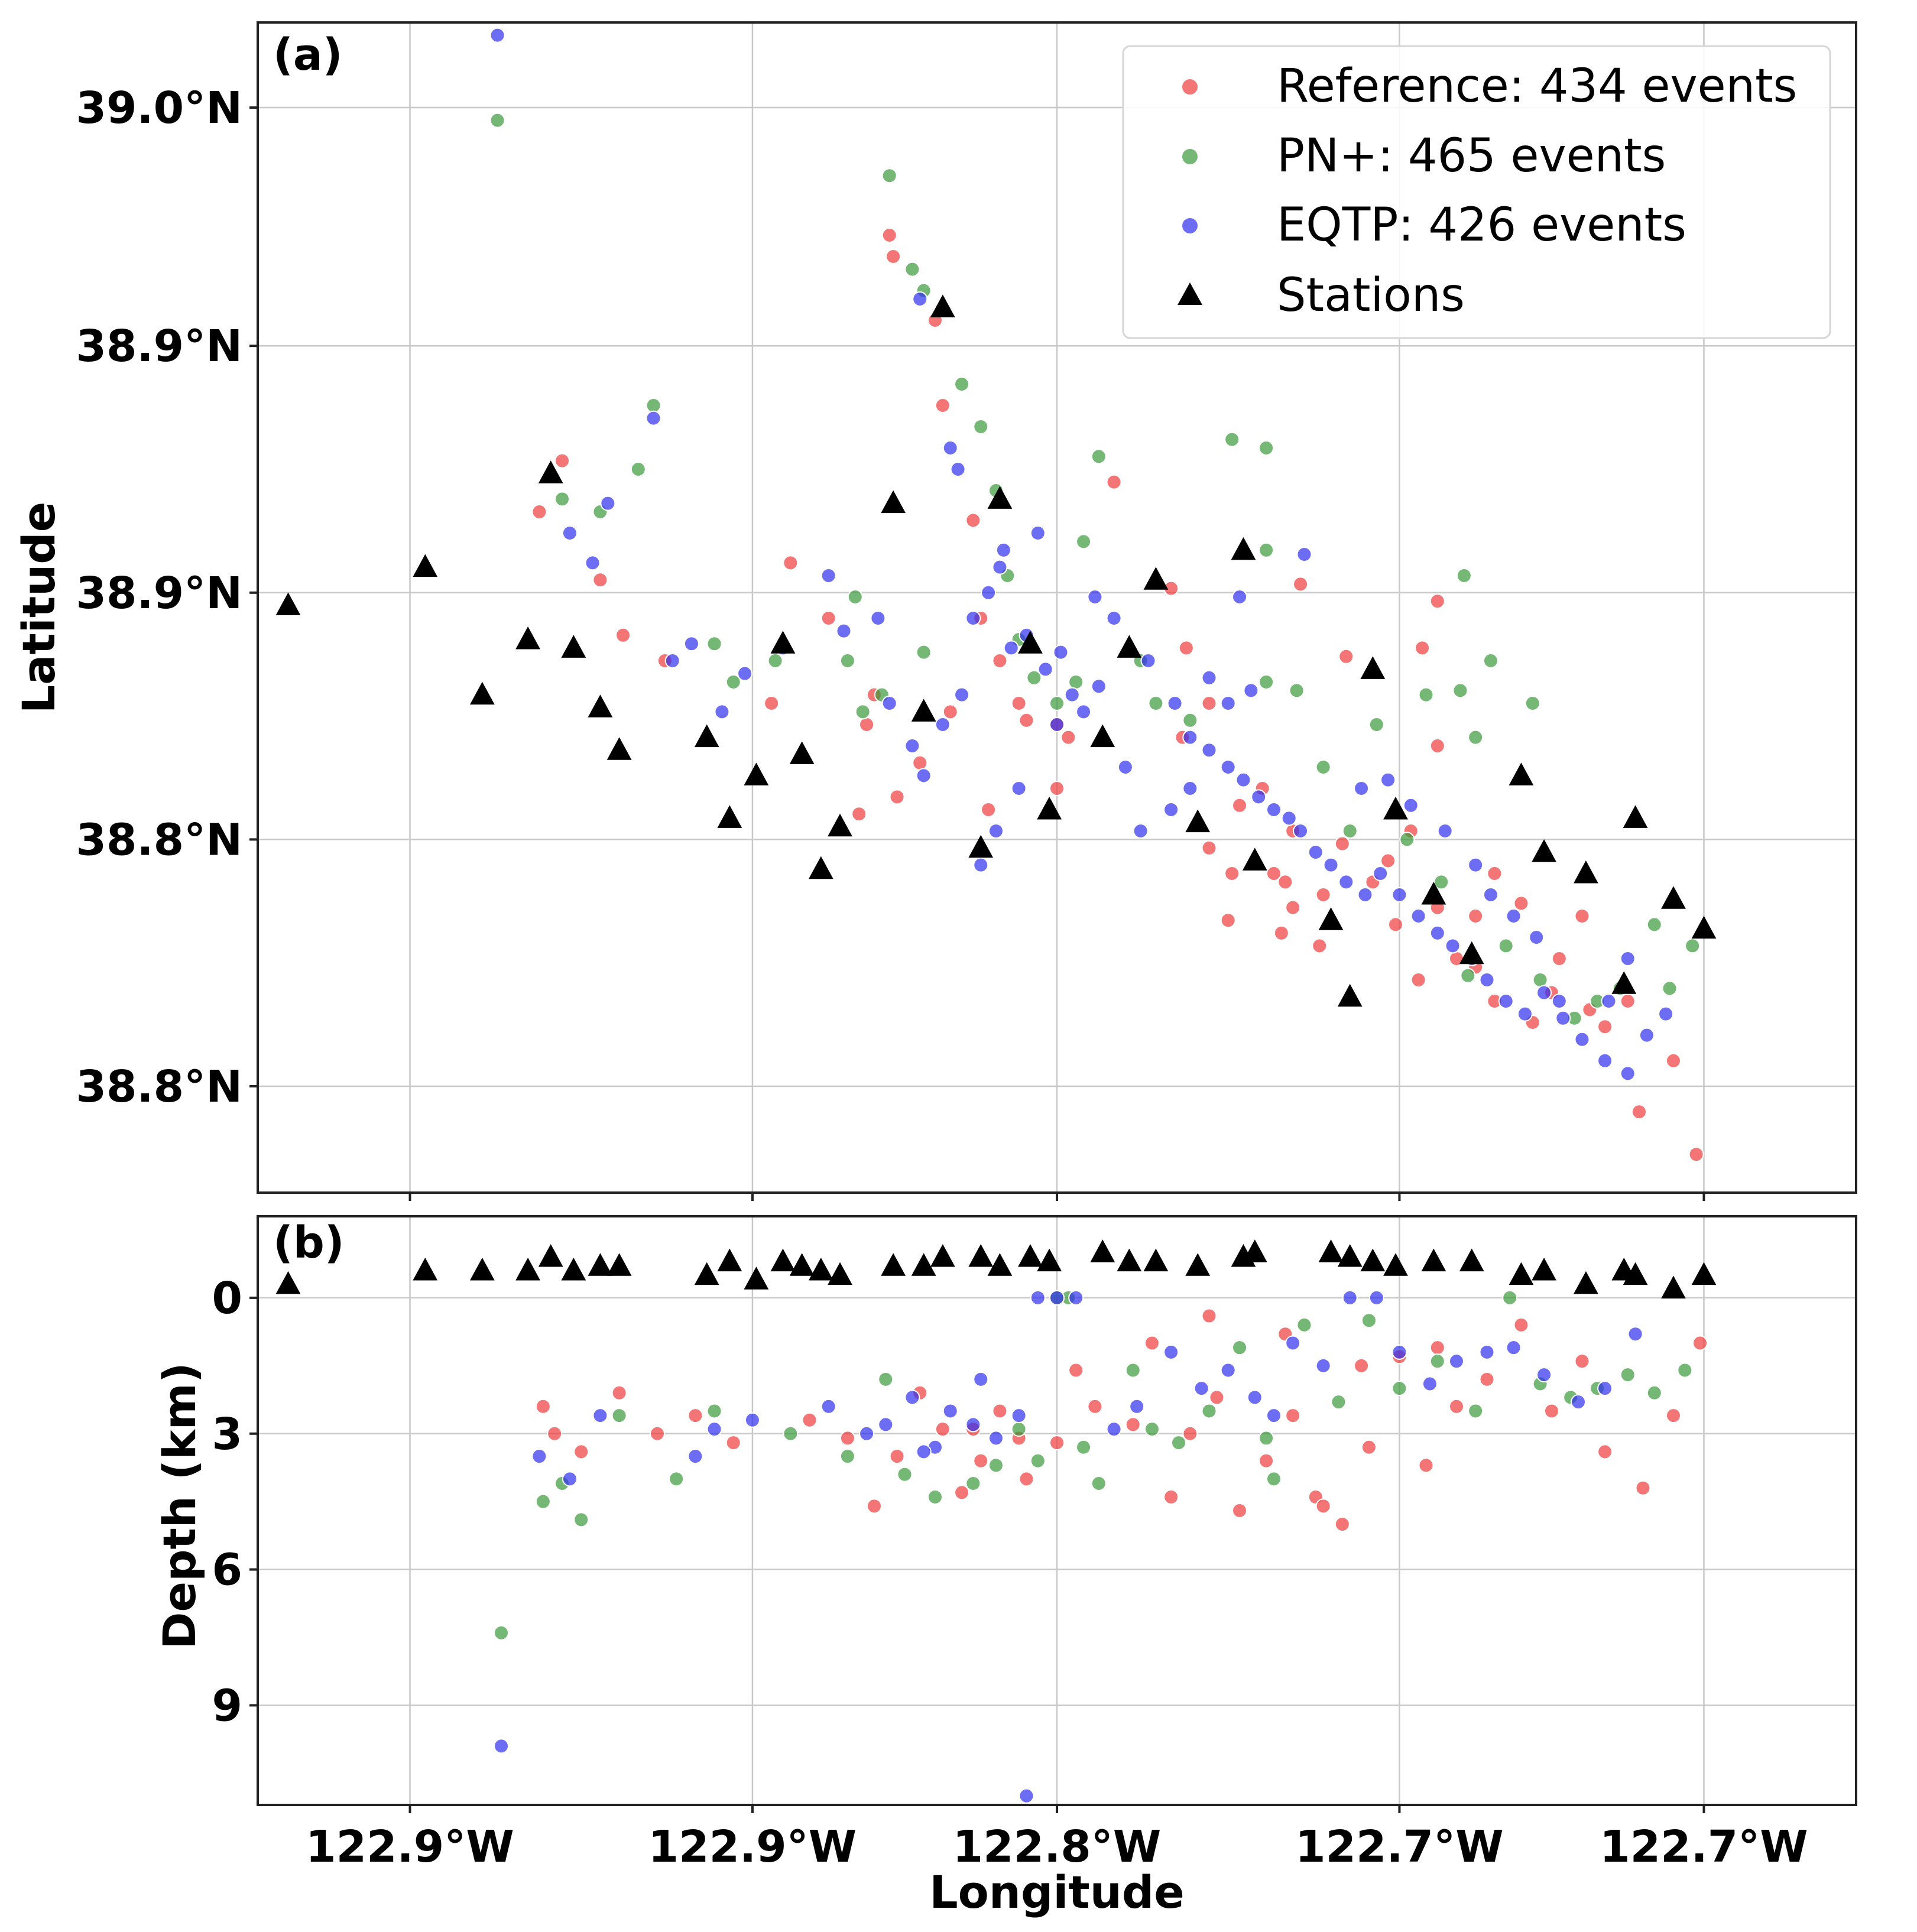 This screenshot has height=1932, width=1917. What do you see at coordinates (159, 108) in the screenshot?
I see `map-y-tick-label: 39.0°N` at bounding box center [159, 108].